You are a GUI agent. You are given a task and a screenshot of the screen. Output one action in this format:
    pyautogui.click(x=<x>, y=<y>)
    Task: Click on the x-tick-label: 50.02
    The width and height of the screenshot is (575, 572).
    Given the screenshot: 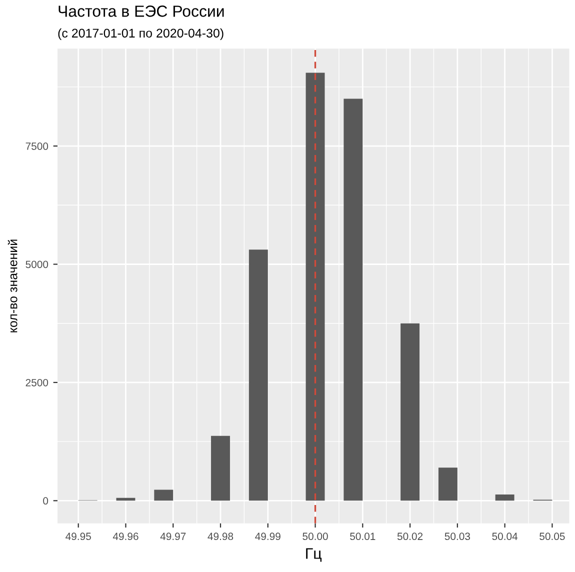 What is the action you would take?
    pyautogui.click(x=410, y=536)
    